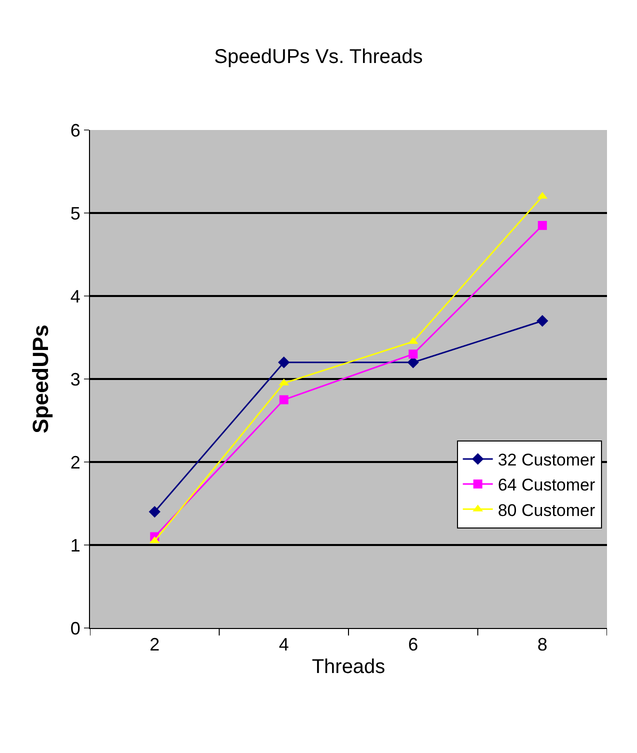 The height and width of the screenshot is (753, 637). Describe the element at coordinates (283, 644) in the screenshot. I see `x-tick-label: 4` at that location.